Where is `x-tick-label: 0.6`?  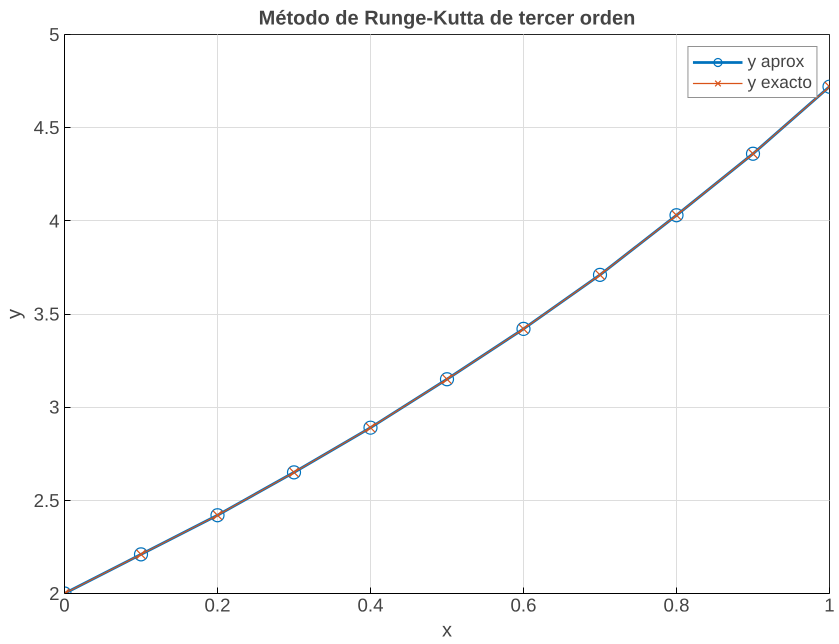 x-tick-label: 0.6 is located at coordinates (523, 605).